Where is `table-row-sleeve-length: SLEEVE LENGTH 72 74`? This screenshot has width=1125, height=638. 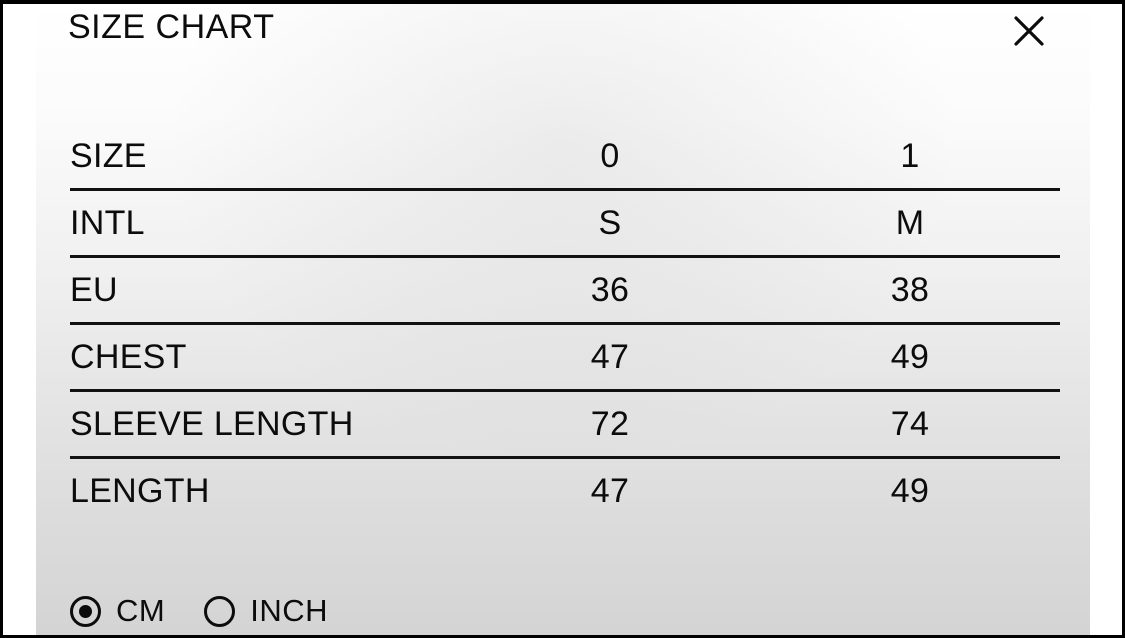
table-row-sleeve-length: SLEEVE LENGTH 72 74 is located at coordinates (565, 425).